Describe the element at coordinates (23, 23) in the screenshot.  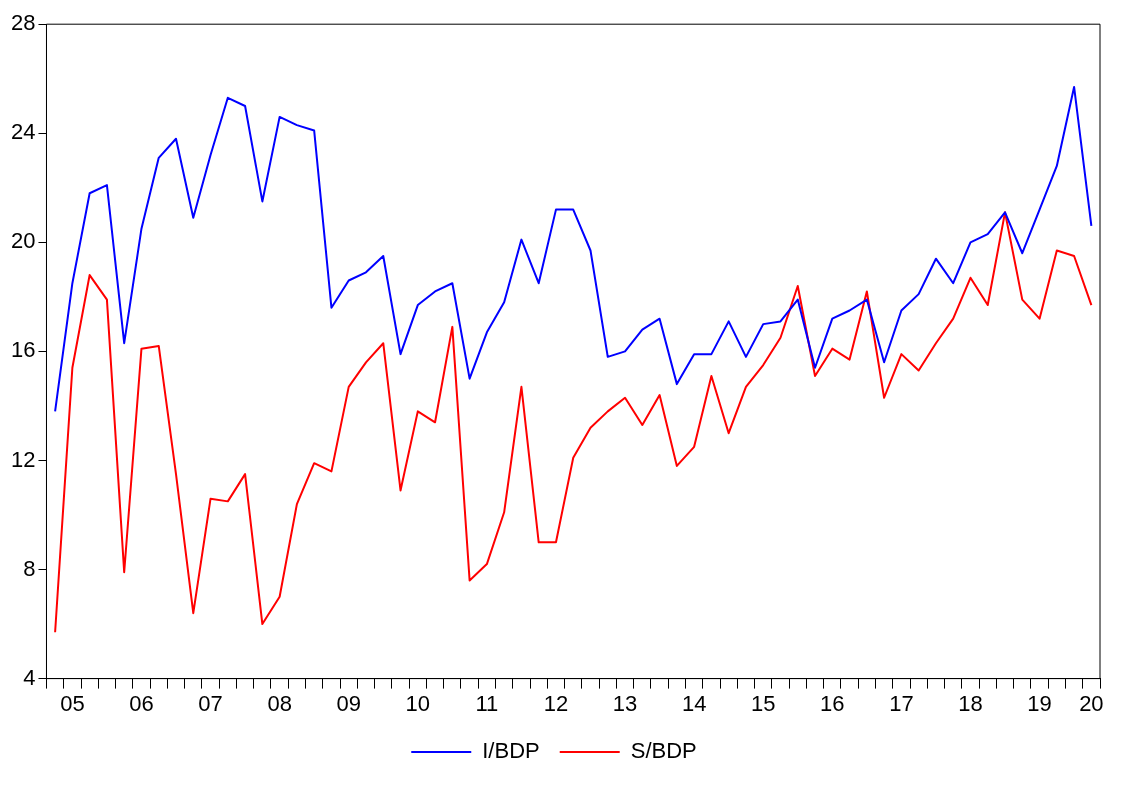
I see `y-tick-label: 28` at that location.